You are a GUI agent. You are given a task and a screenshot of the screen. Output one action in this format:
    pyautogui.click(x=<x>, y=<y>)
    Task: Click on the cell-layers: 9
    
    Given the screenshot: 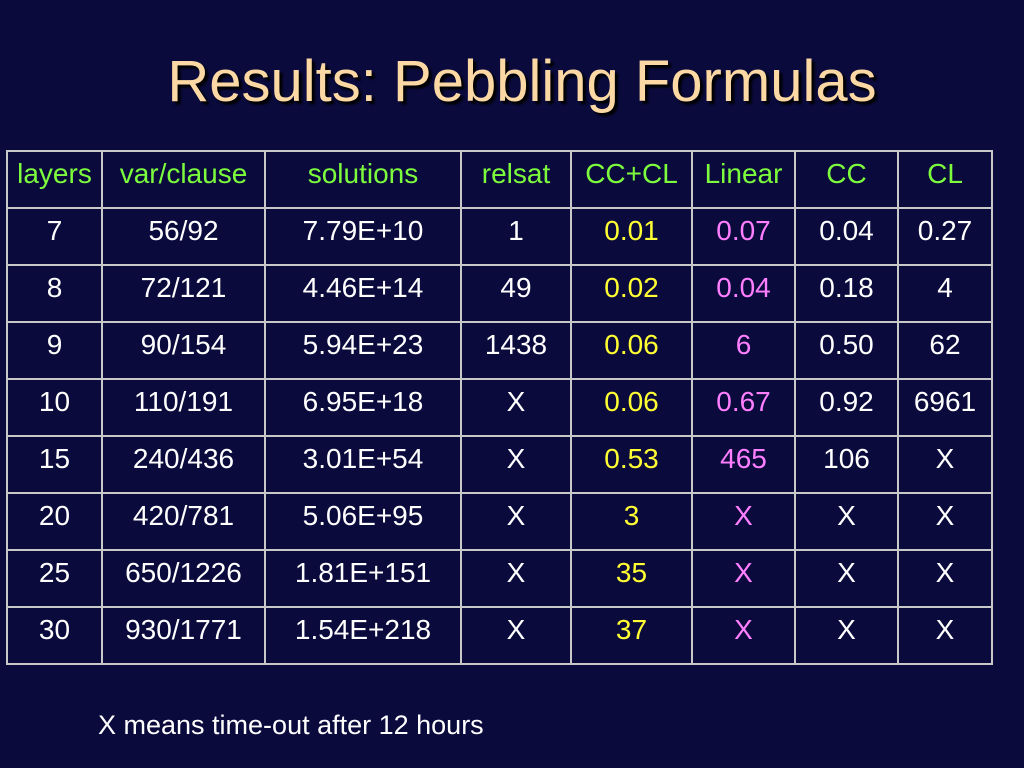 What is the action you would take?
    pyautogui.click(x=54, y=350)
    